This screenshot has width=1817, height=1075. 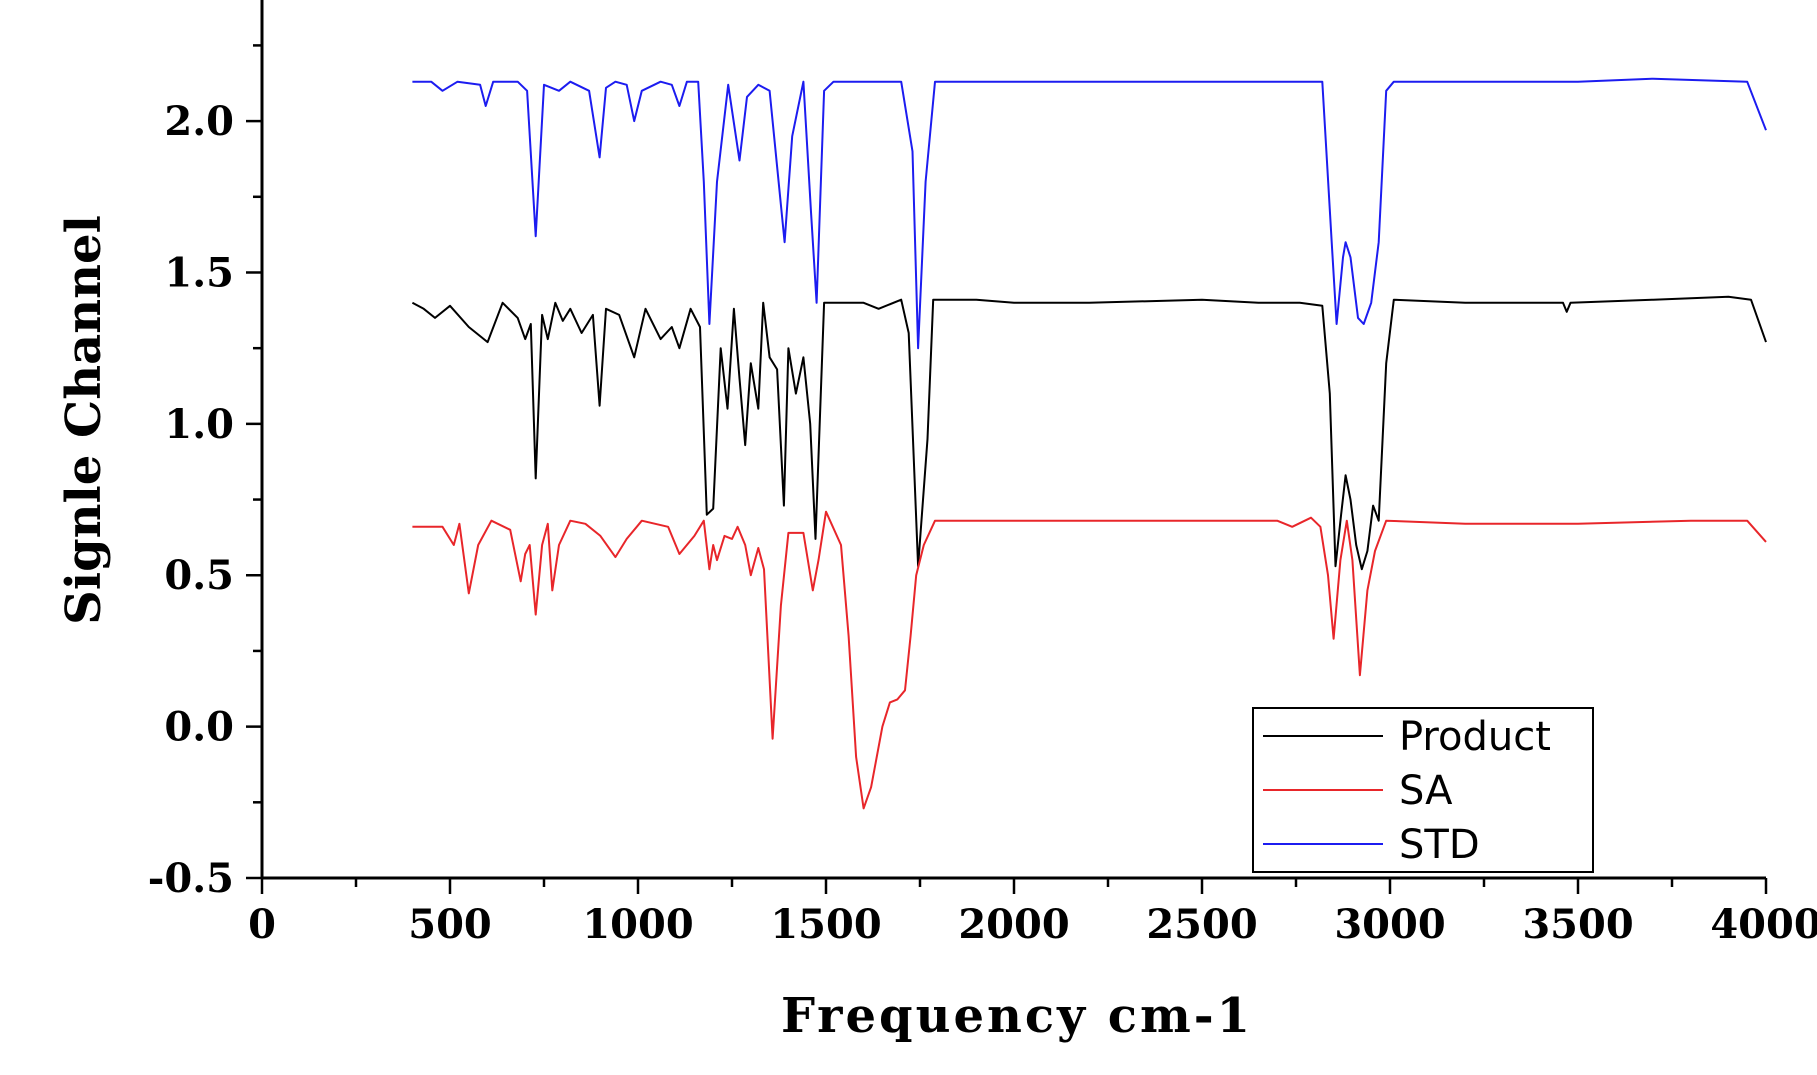 I want to click on legend: Product SA STD, so click(x=1423, y=790).